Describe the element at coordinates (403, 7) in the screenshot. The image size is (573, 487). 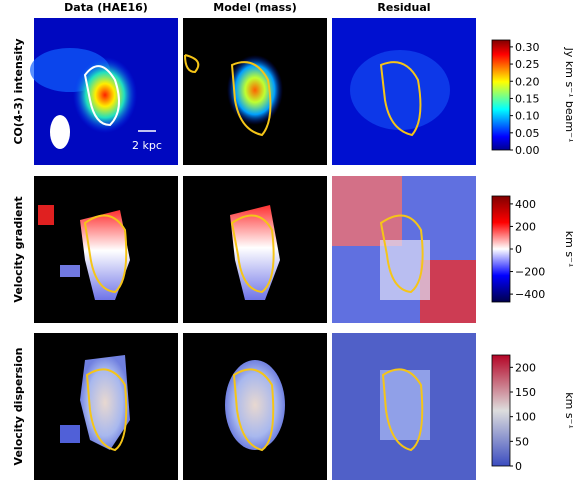
I see `column-title: Residual` at that location.